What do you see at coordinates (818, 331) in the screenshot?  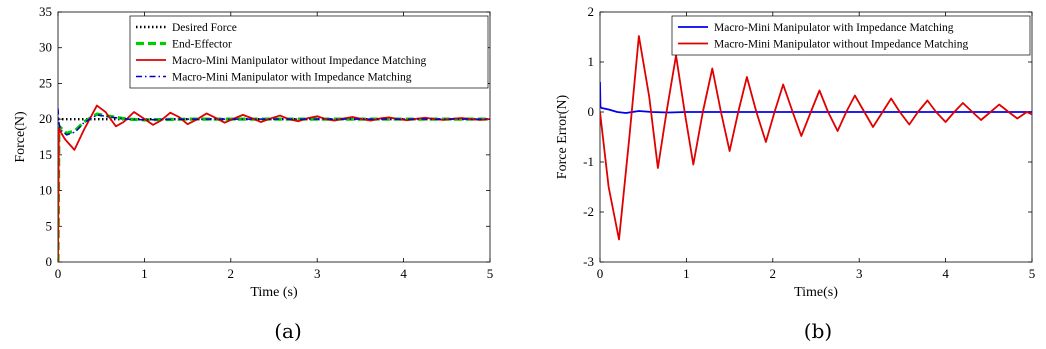 I see `caption-b: (b)` at bounding box center [818, 331].